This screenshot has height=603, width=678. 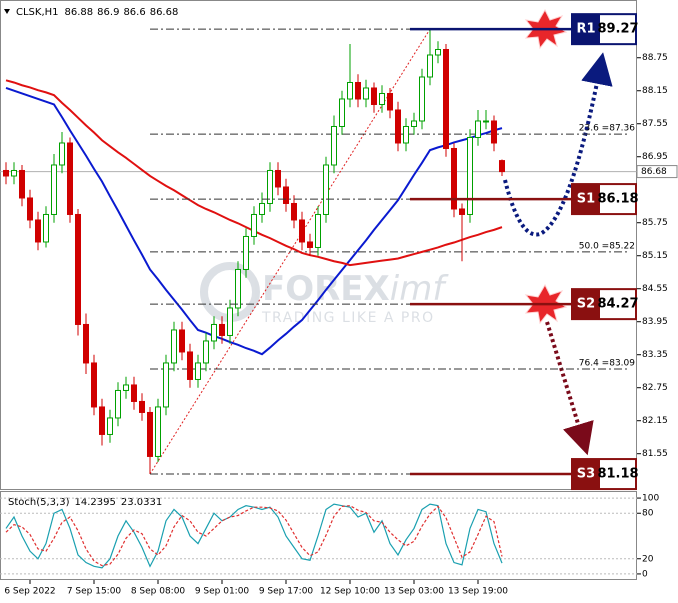 What do you see at coordinates (655, 58) in the screenshot?
I see `y-tick-label: 88.75` at bounding box center [655, 58].